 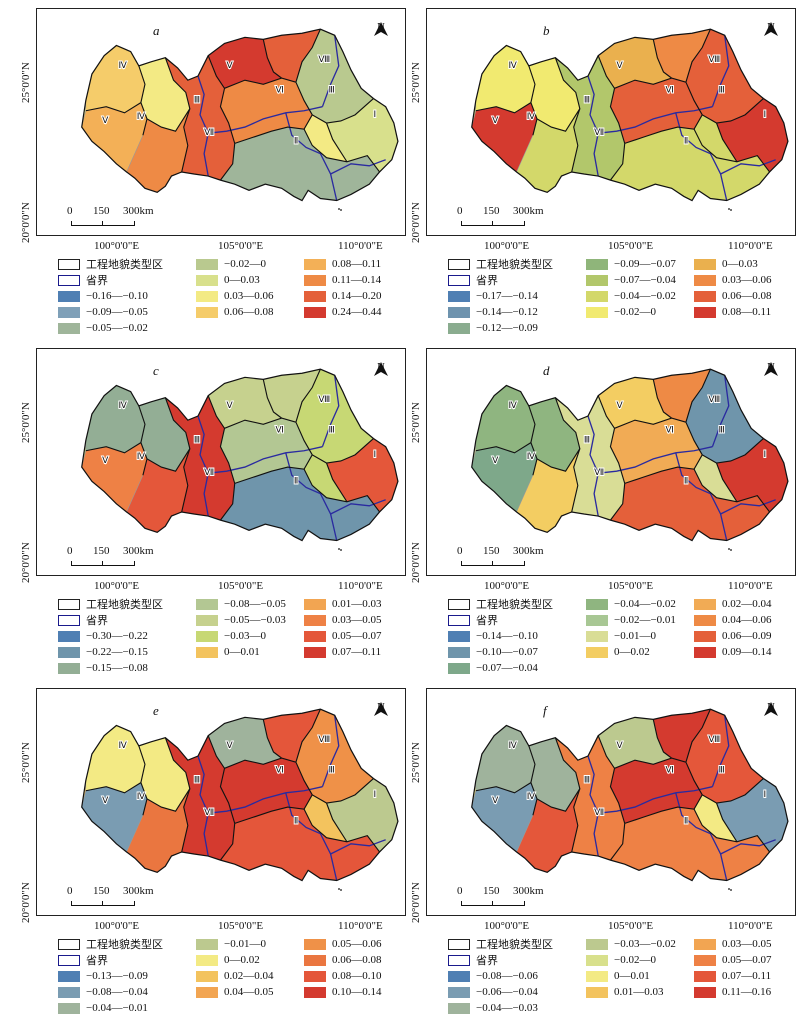 I want to click on legend-class-10: 0.06—0.08, so click(x=733, y=296).